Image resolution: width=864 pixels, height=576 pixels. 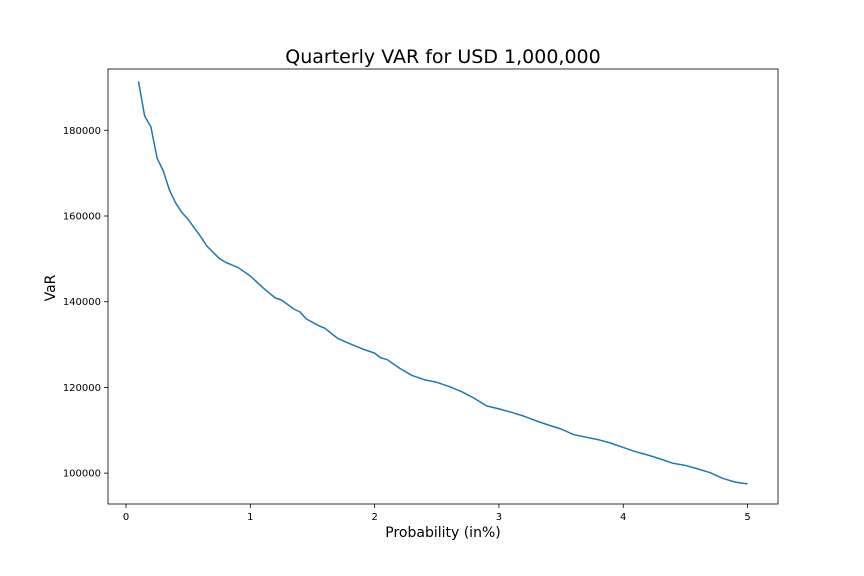 I want to click on x-tick-label: 5, so click(x=747, y=517).